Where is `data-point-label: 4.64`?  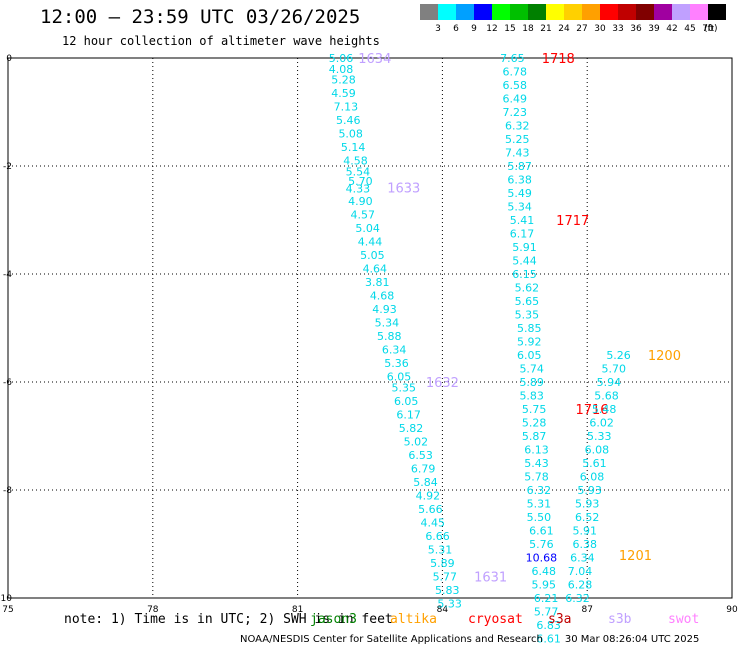
data-point-label: 4.64 is located at coordinates (375, 269).